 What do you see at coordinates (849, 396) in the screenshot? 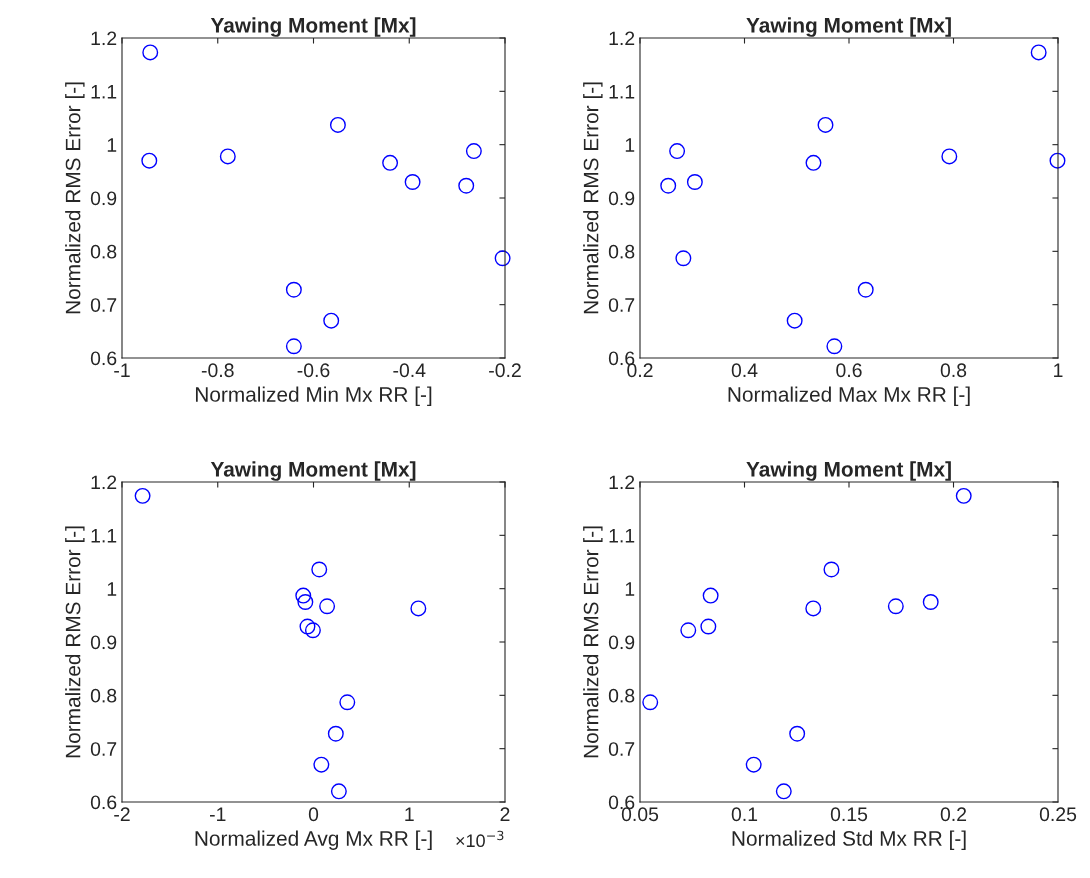
I see `x-axis-title: Normalized Max Mx RR [-]` at bounding box center [849, 396].